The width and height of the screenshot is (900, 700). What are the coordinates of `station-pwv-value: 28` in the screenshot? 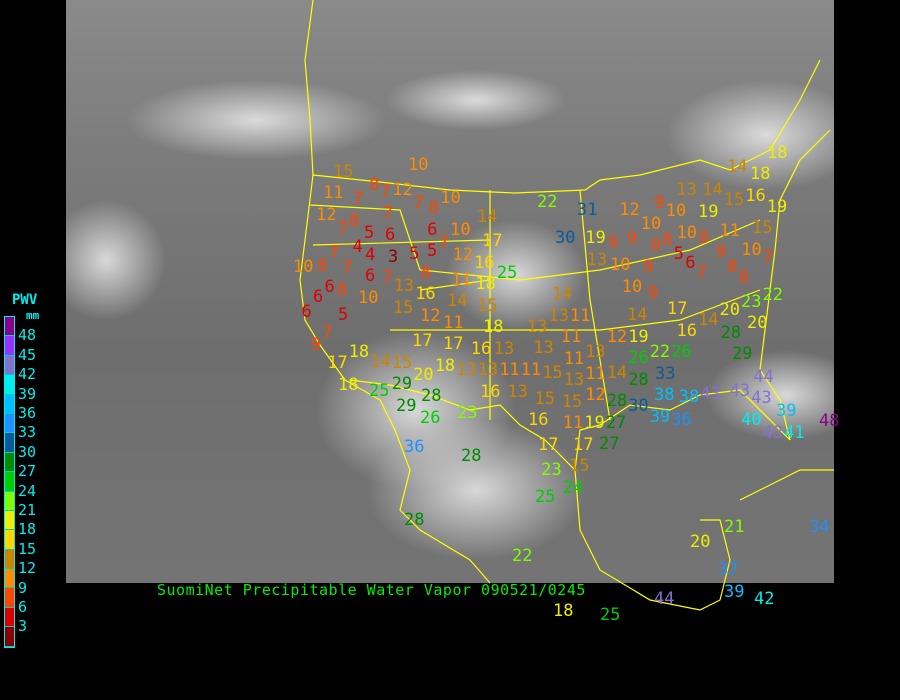 It's located at (414, 520).